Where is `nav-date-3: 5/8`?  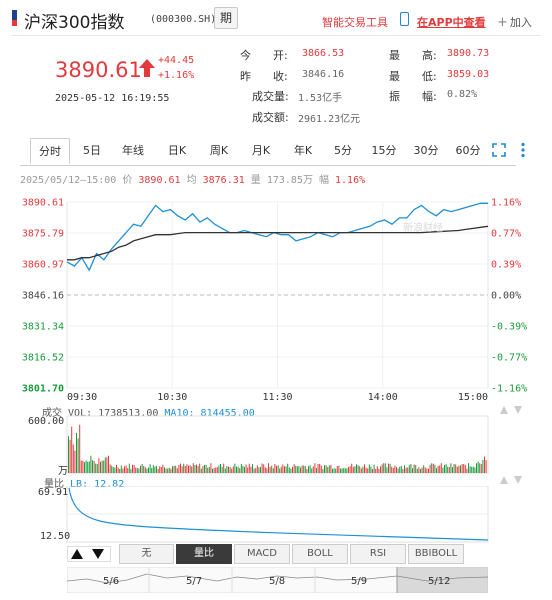 nav-date-3: 5/8 is located at coordinates (277, 581).